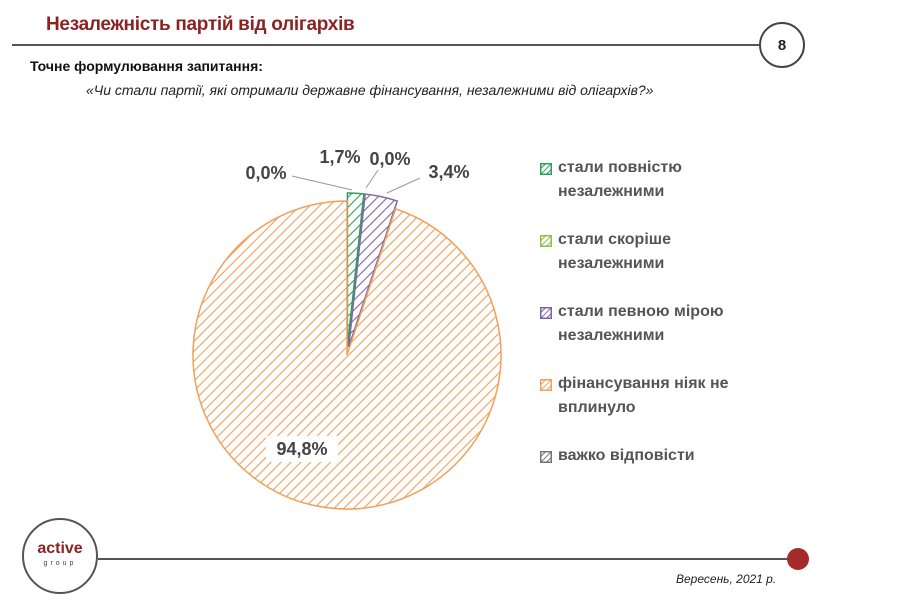  I want to click on legend-label: фінансування ніяк не вплинуло, so click(643, 395).